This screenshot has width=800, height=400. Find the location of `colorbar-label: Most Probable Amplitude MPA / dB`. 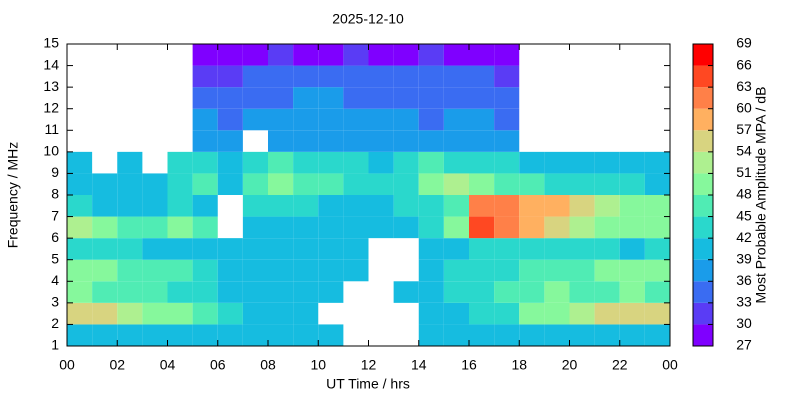

colorbar-label: Most Probable Amplitude MPA / dB is located at coordinates (761, 195).